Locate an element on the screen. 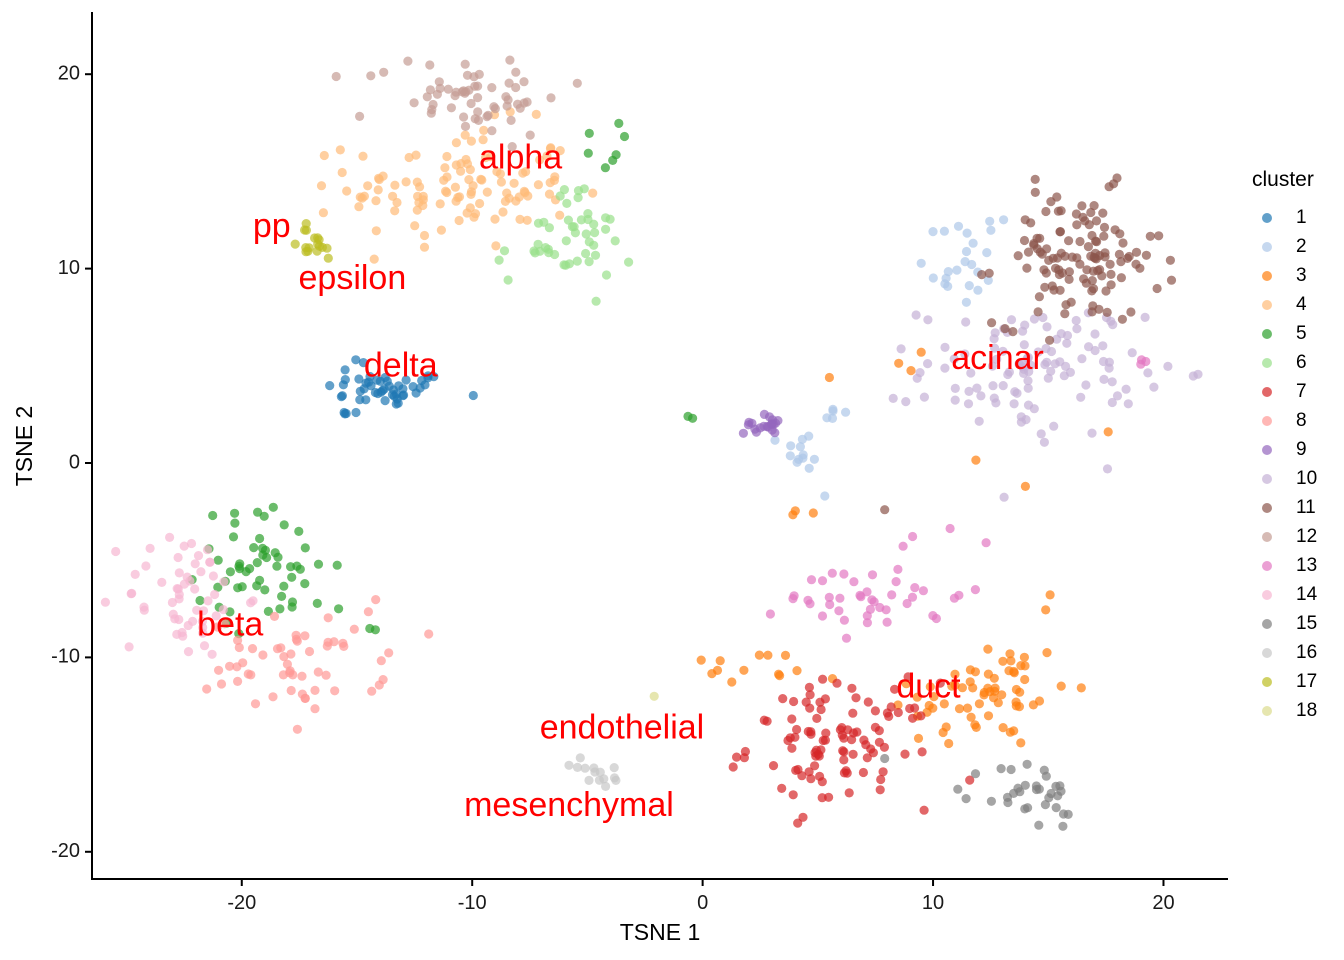 The image size is (1344, 960). legend-label-5: 5 is located at coordinates (1301, 333).